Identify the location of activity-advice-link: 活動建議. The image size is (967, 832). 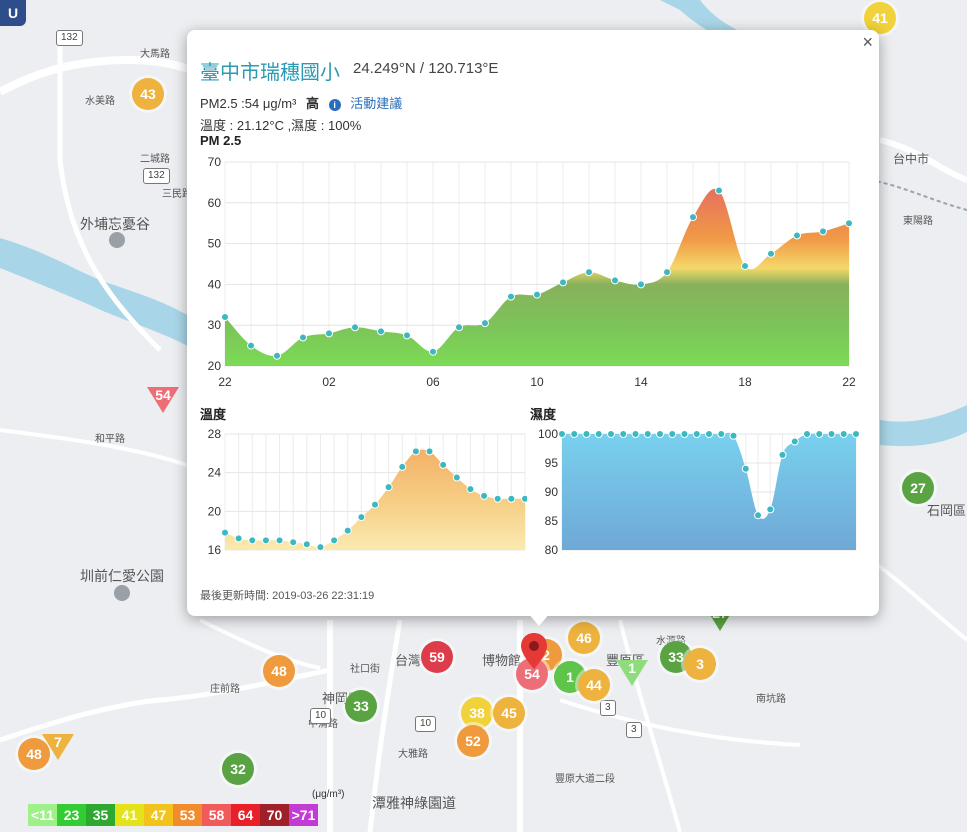
(376, 103).